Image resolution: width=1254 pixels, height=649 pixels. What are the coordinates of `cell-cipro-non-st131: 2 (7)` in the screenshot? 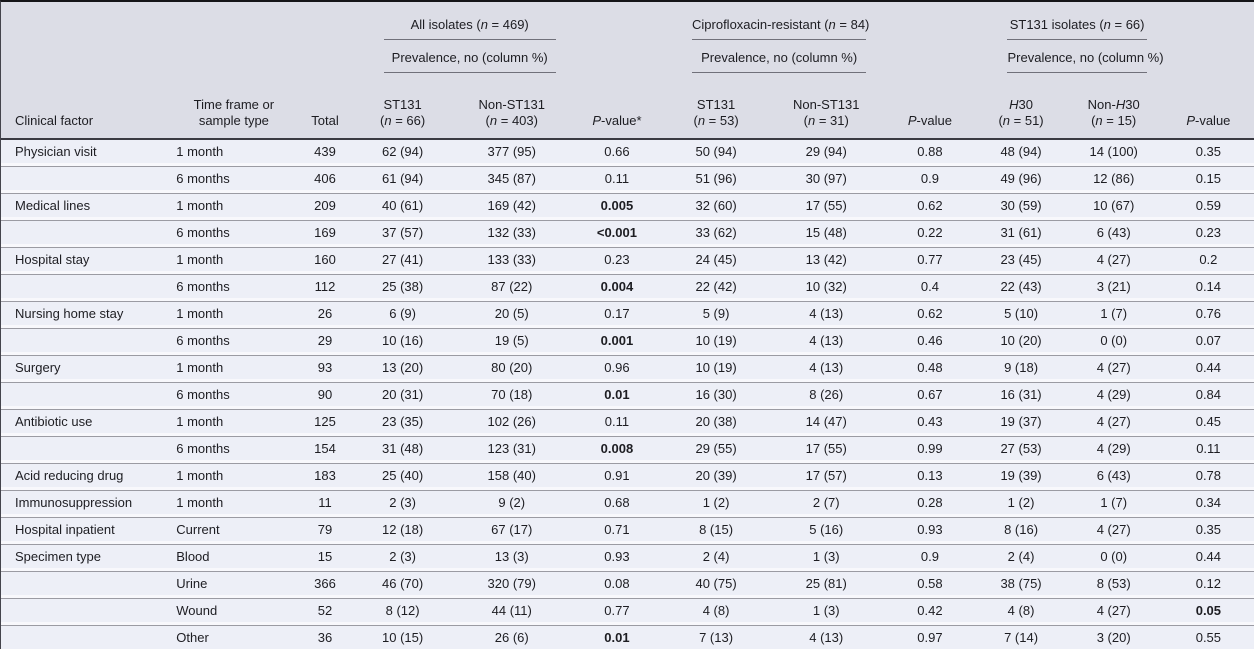 It's located at (826, 503).